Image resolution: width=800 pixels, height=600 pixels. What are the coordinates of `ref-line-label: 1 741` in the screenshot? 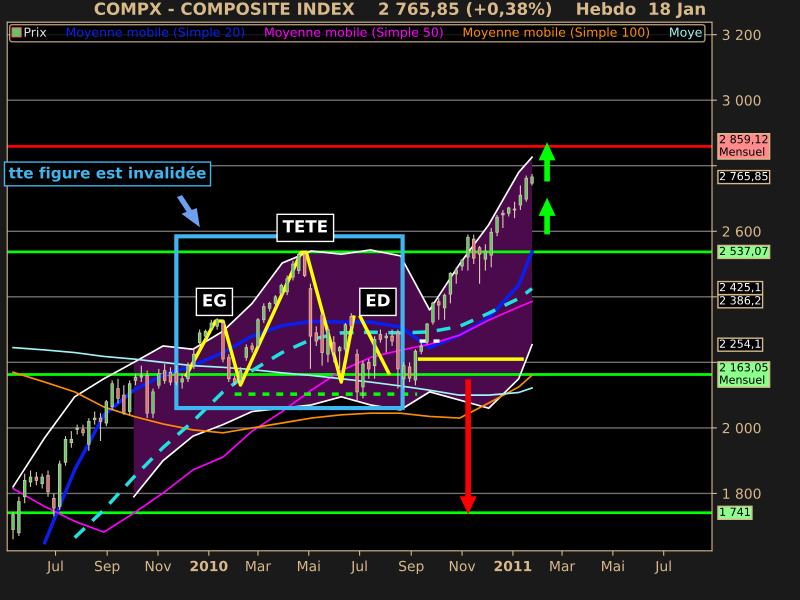 It's located at (735, 512).